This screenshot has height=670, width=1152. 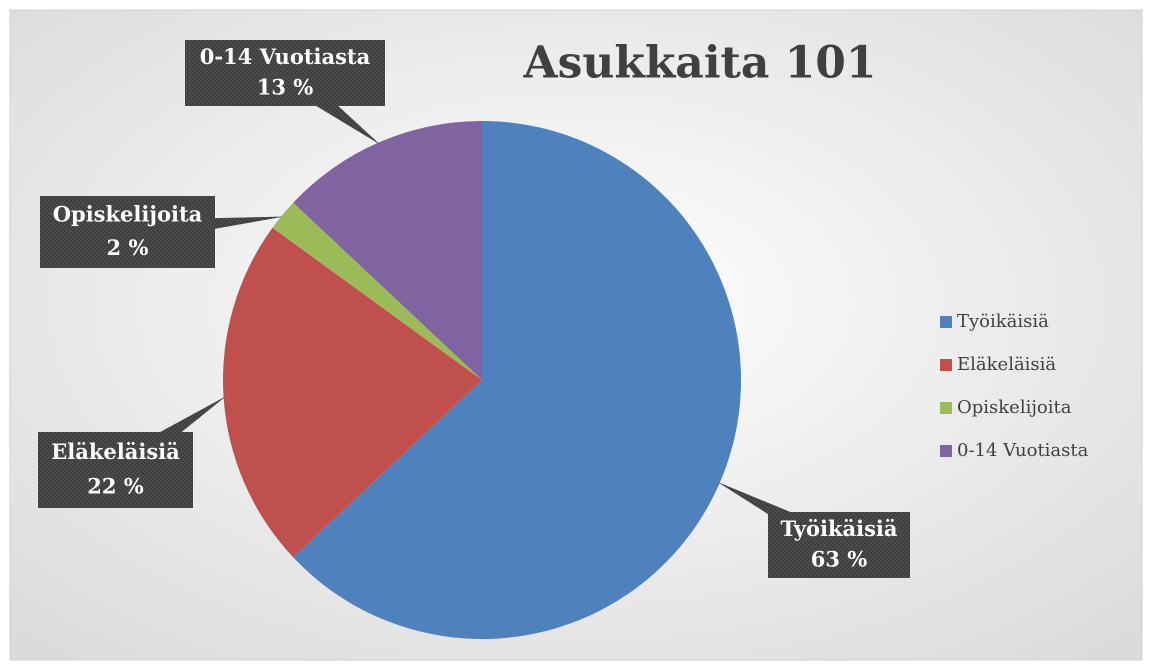 I want to click on data-callout: Työikäisiä 63 %, so click(x=813, y=529).